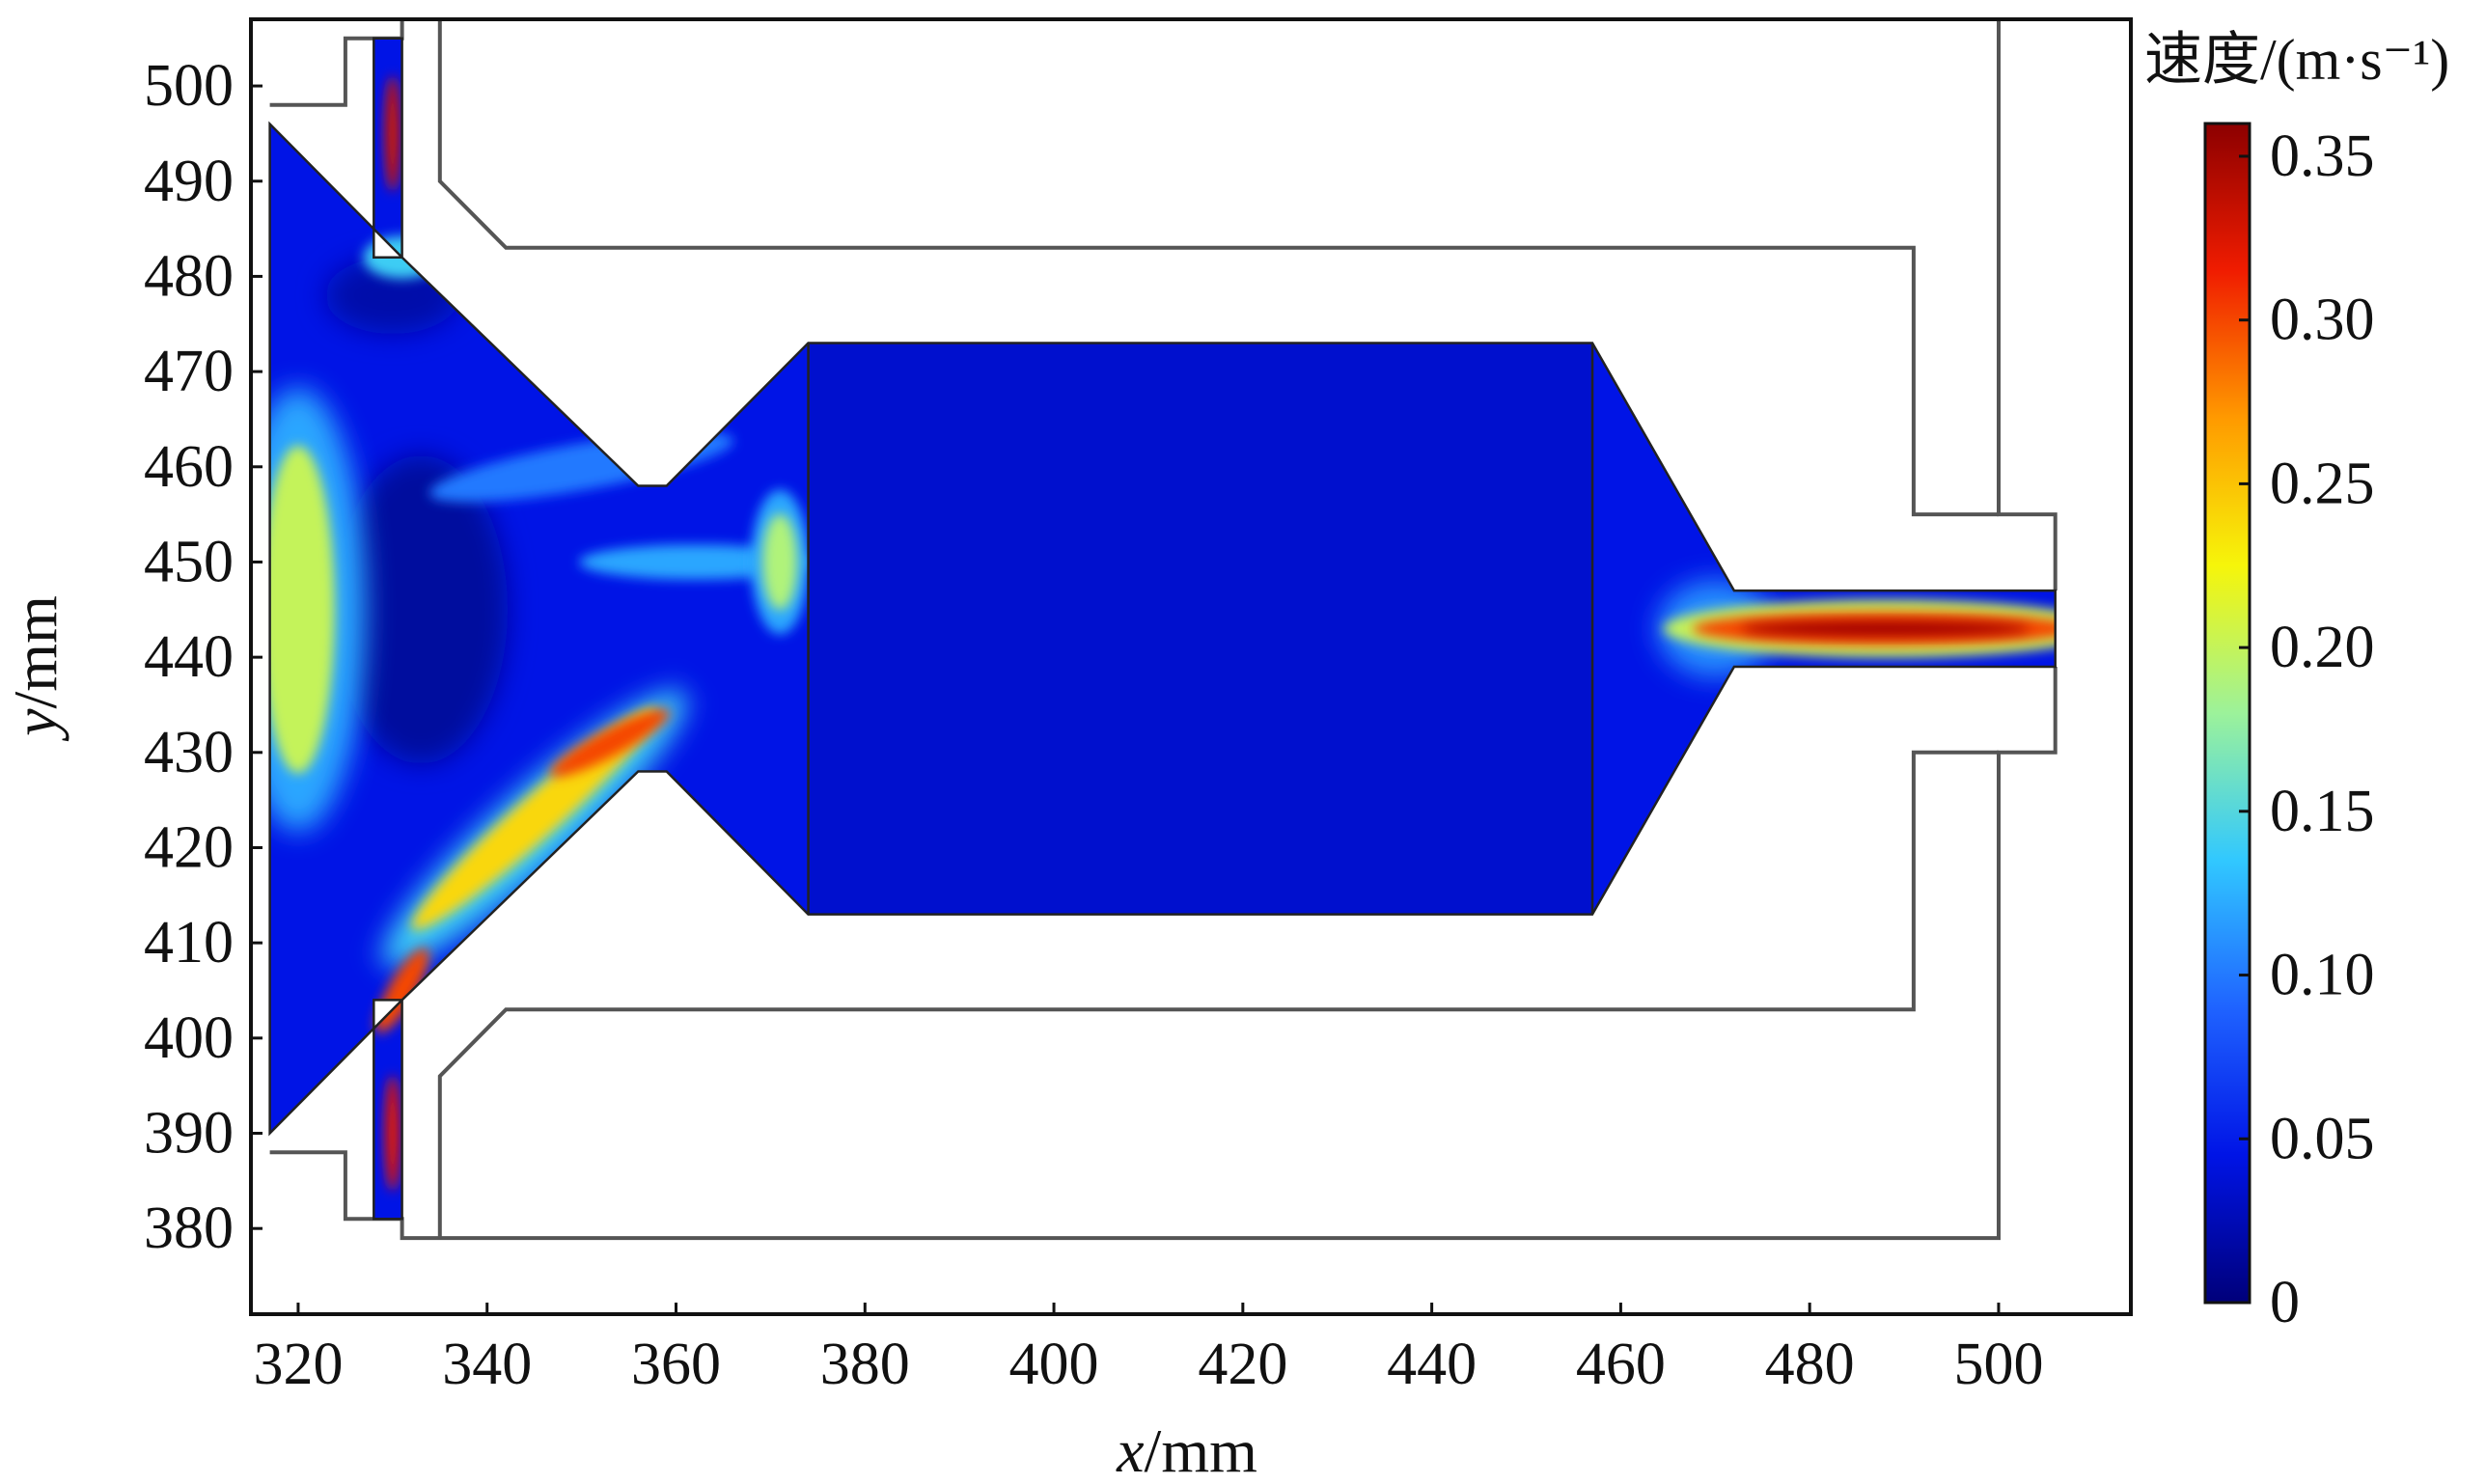  Describe the element at coordinates (487, 1364) in the screenshot. I see `x-tick-label: 340` at that location.